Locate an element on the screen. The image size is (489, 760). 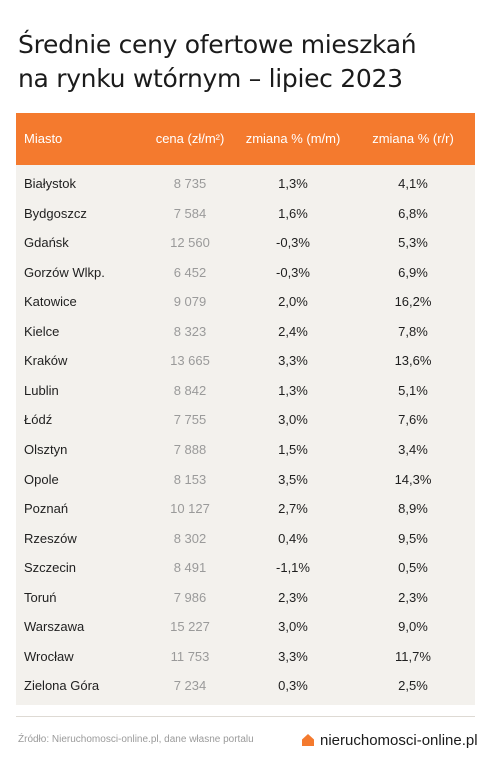
table-row: Kielce 8 323 2,4% 7,8% is located at coordinates (245, 333).